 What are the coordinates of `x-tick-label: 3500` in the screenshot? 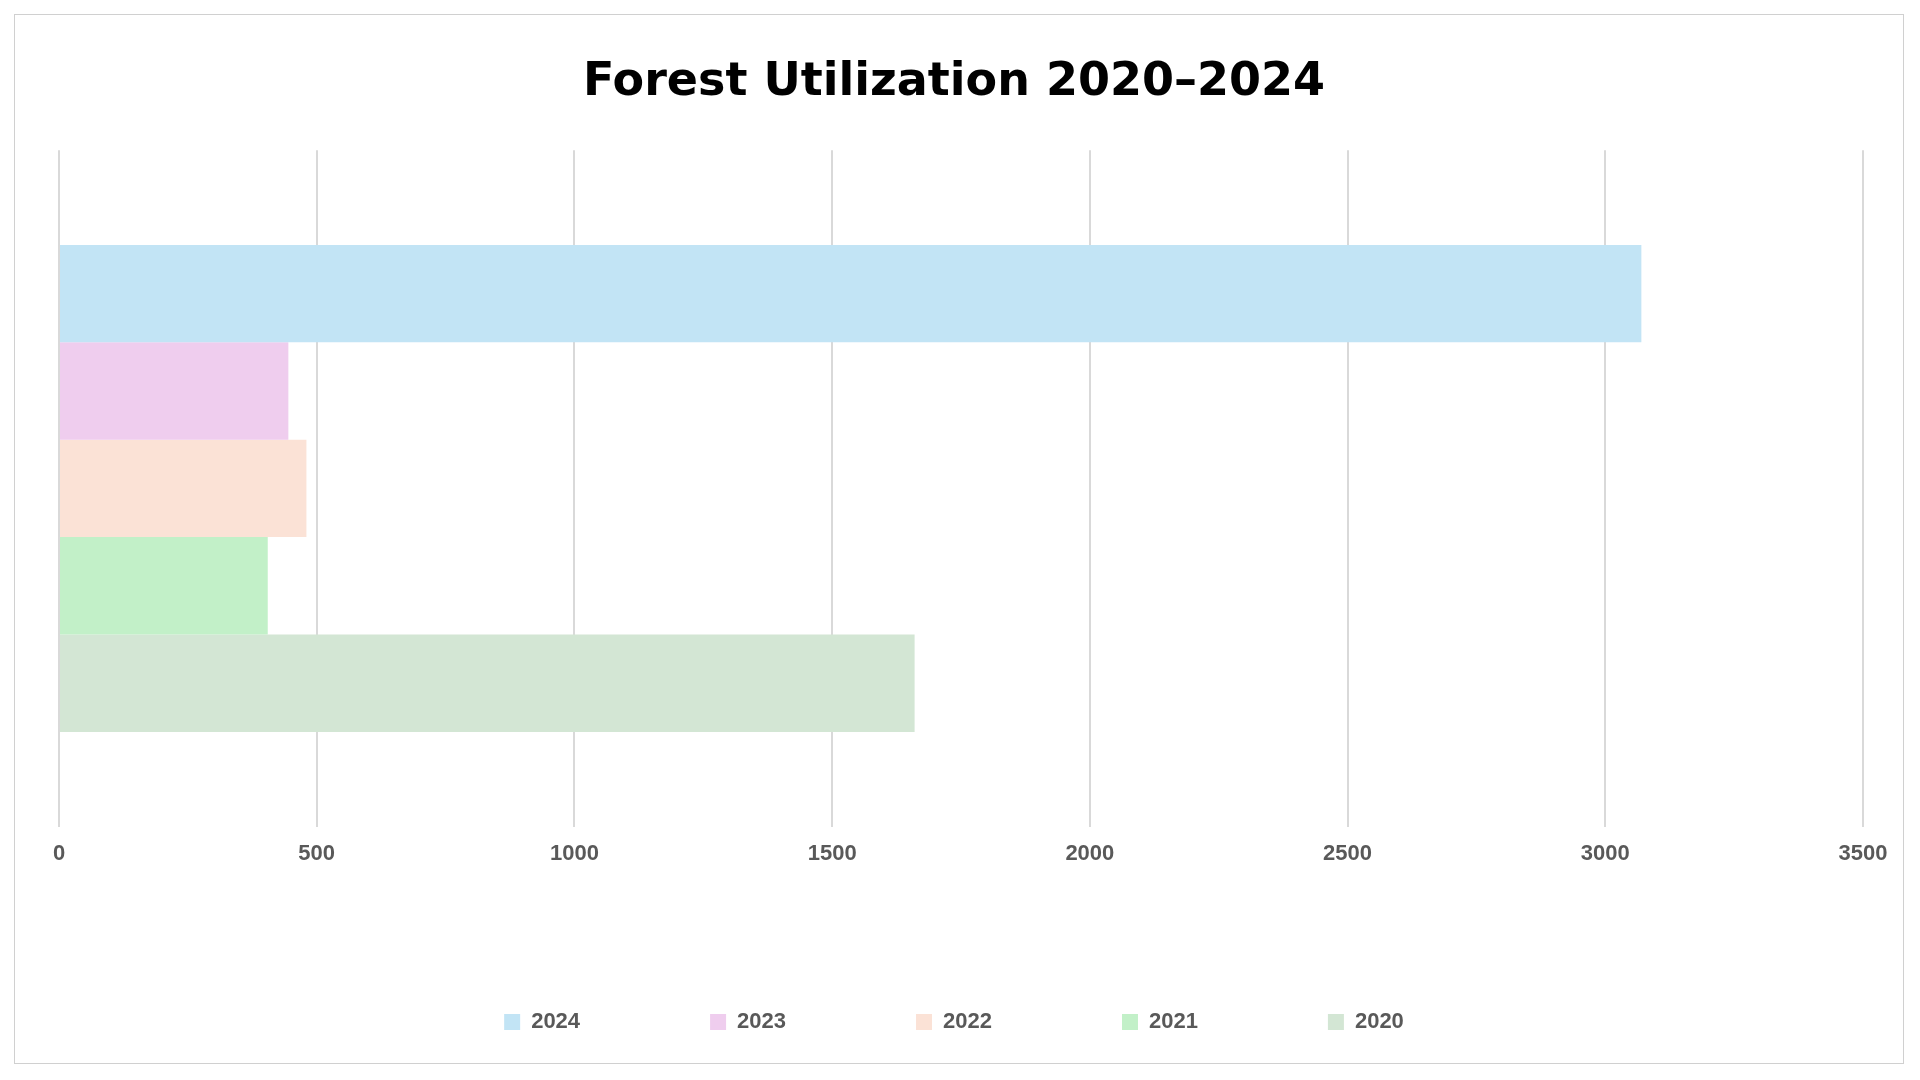 It's located at (1863, 852).